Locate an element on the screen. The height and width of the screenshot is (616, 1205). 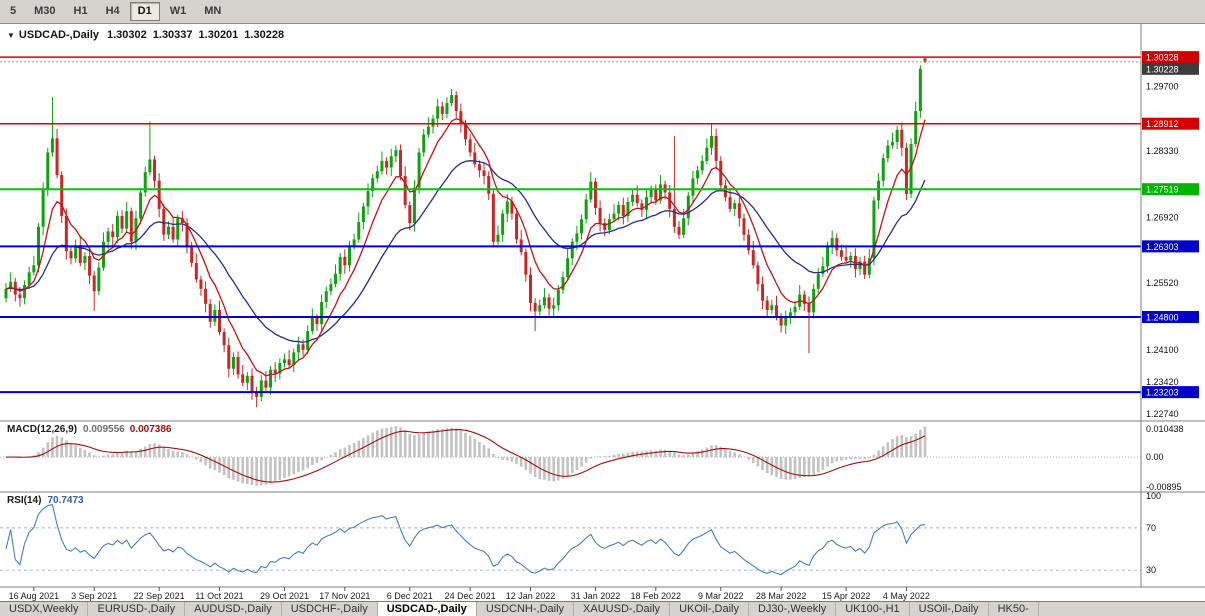
price-tick-label: 1.22740 is located at coordinates (1162, 414).